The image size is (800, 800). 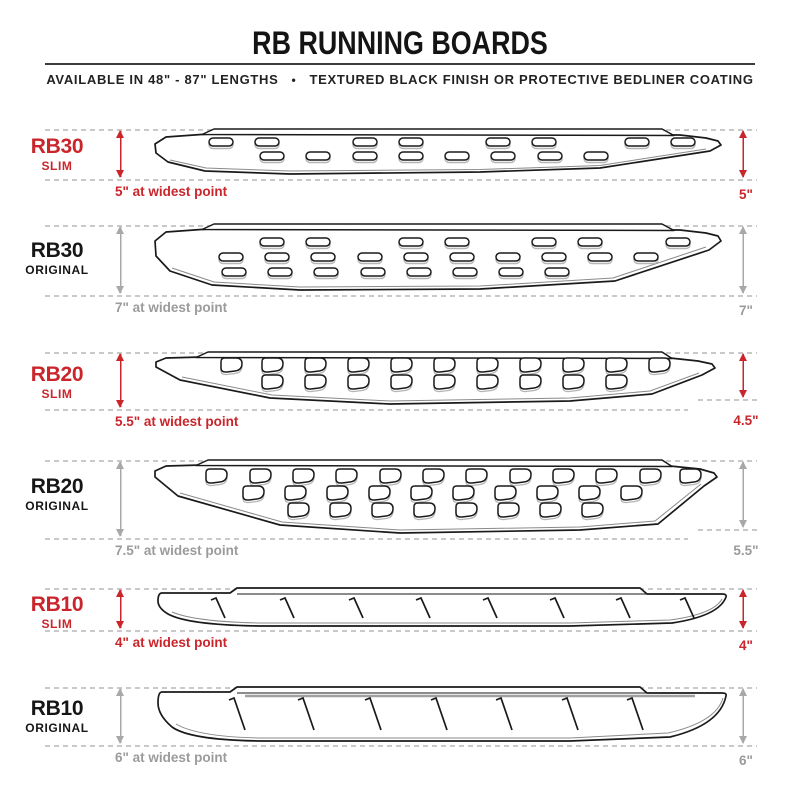 I want to click on title-divider, so click(x=400, y=64).